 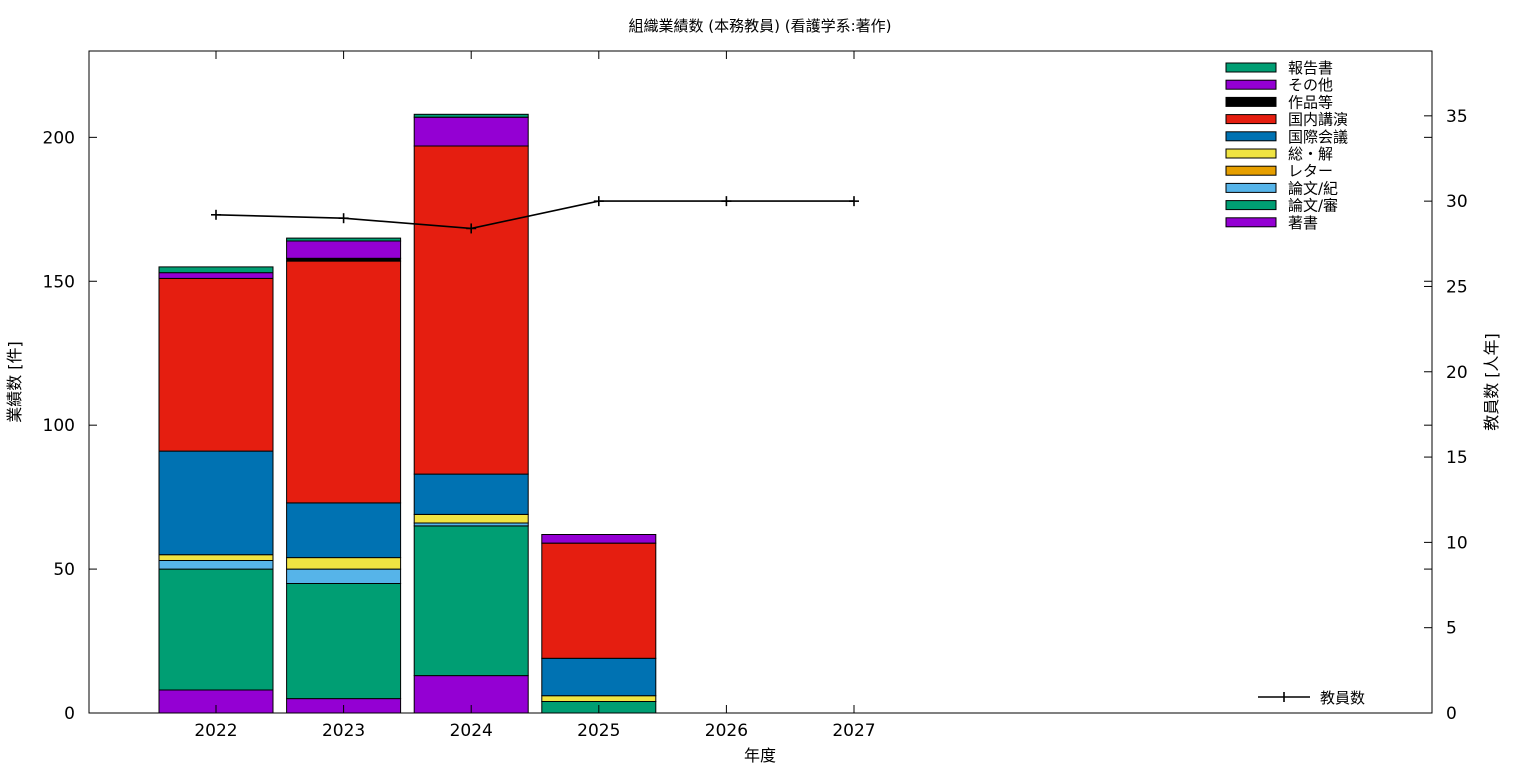 What do you see at coordinates (1310, 85) in the screenshot?
I see `legend-label-8: その他` at bounding box center [1310, 85].